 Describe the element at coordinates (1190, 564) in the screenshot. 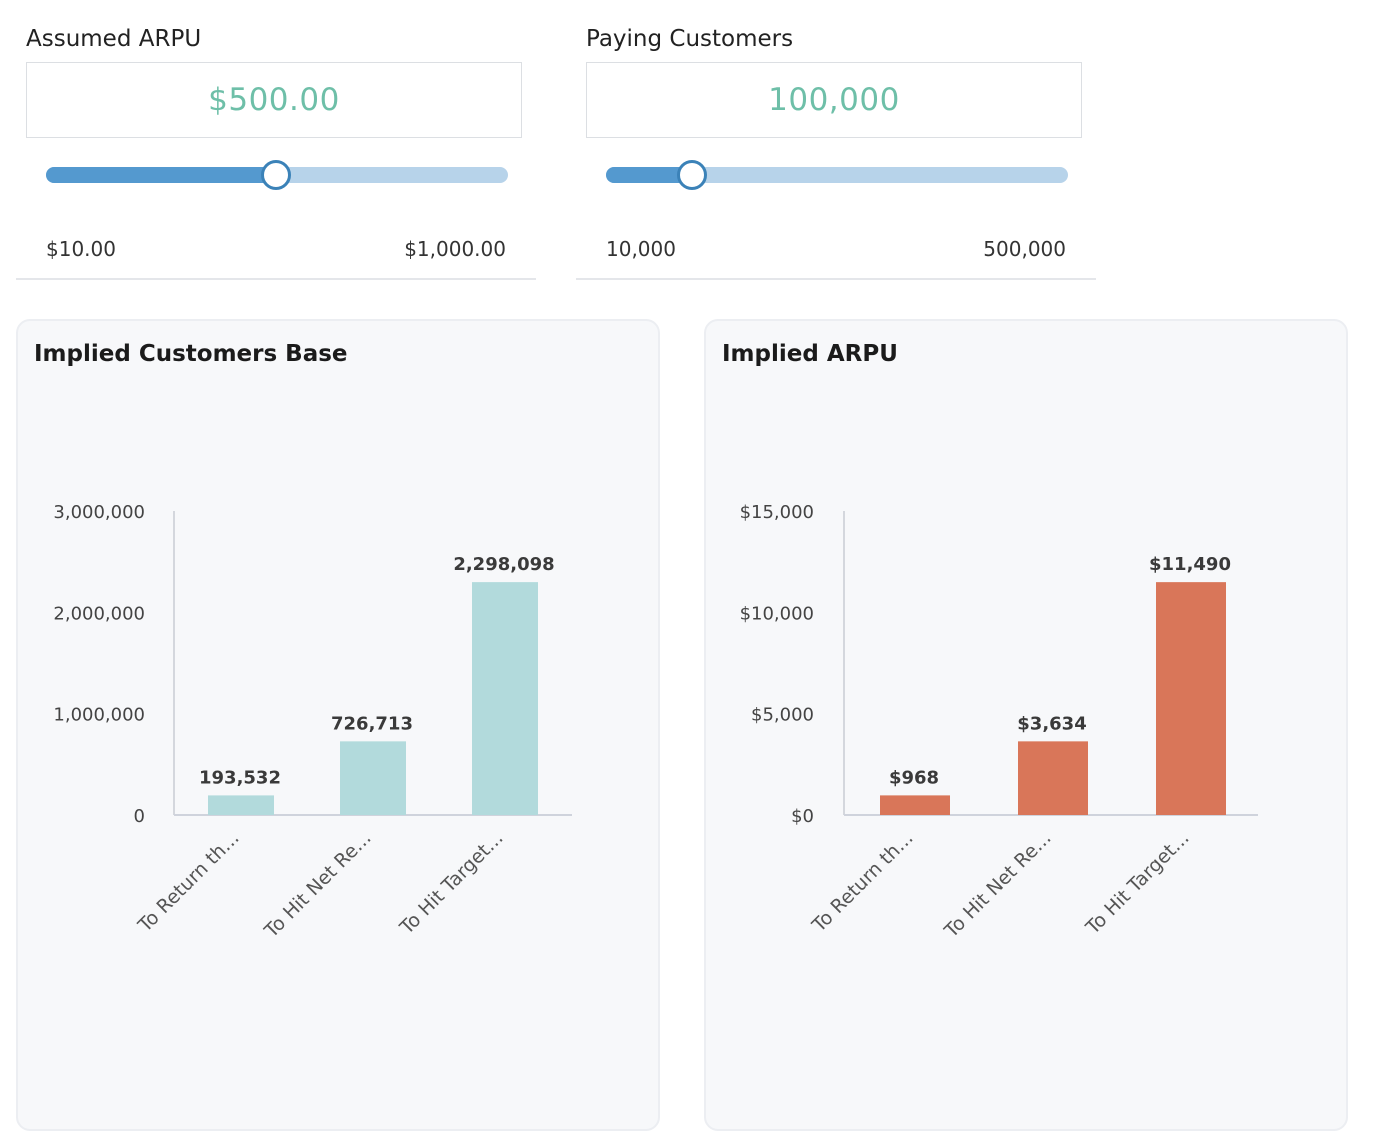

I see `implied-arpu-data-label: $11,490` at that location.